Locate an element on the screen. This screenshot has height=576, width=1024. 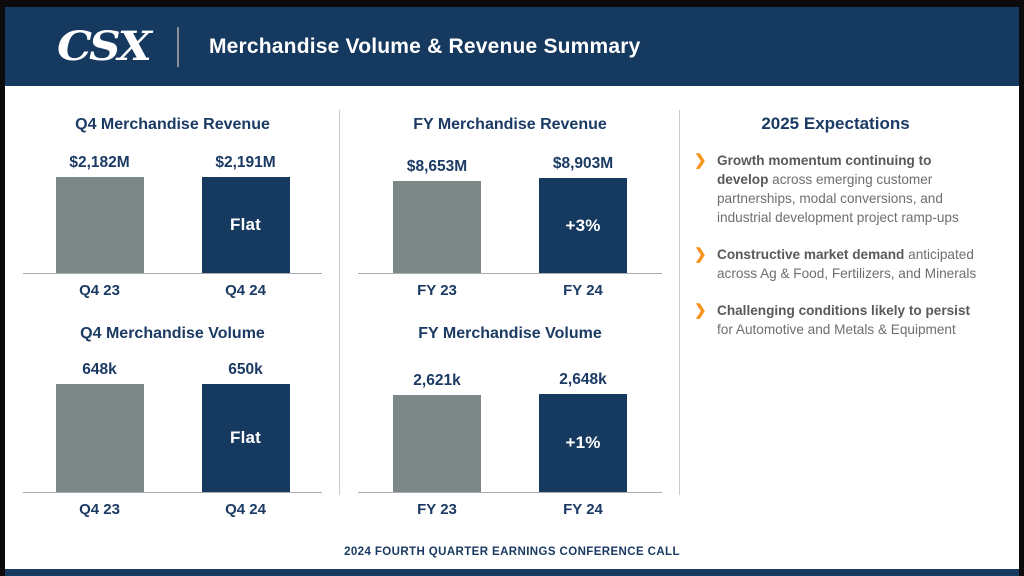
bar-current-period: +3% is located at coordinates (583, 225).